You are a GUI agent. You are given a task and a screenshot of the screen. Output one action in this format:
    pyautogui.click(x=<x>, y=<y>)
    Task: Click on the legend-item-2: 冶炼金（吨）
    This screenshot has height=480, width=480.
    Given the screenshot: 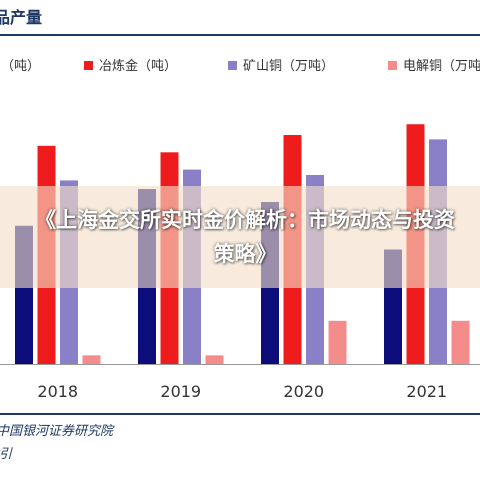 What is the action you would take?
    pyautogui.click(x=130, y=64)
    